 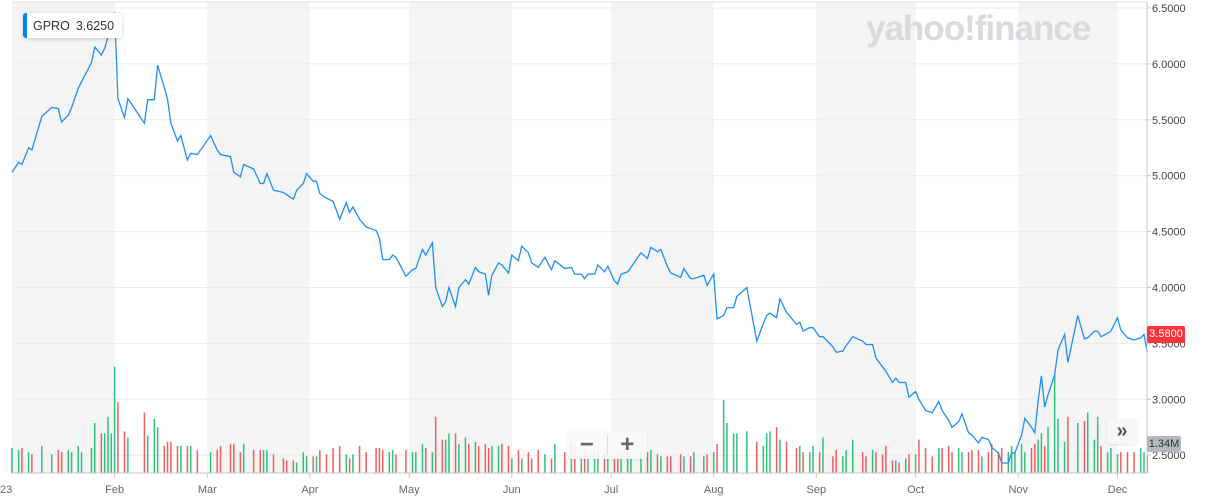 I want to click on zoom-out-button: −, so click(x=586, y=444).